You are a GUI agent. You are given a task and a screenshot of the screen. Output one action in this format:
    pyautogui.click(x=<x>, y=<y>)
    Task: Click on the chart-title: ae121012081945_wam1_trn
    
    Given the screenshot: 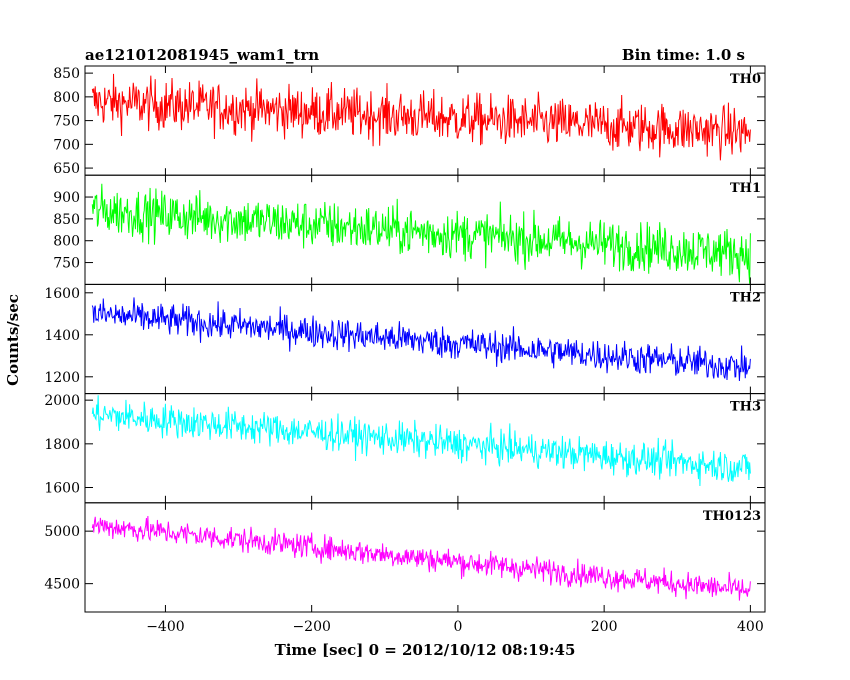 What is the action you would take?
    pyautogui.click(x=202, y=55)
    